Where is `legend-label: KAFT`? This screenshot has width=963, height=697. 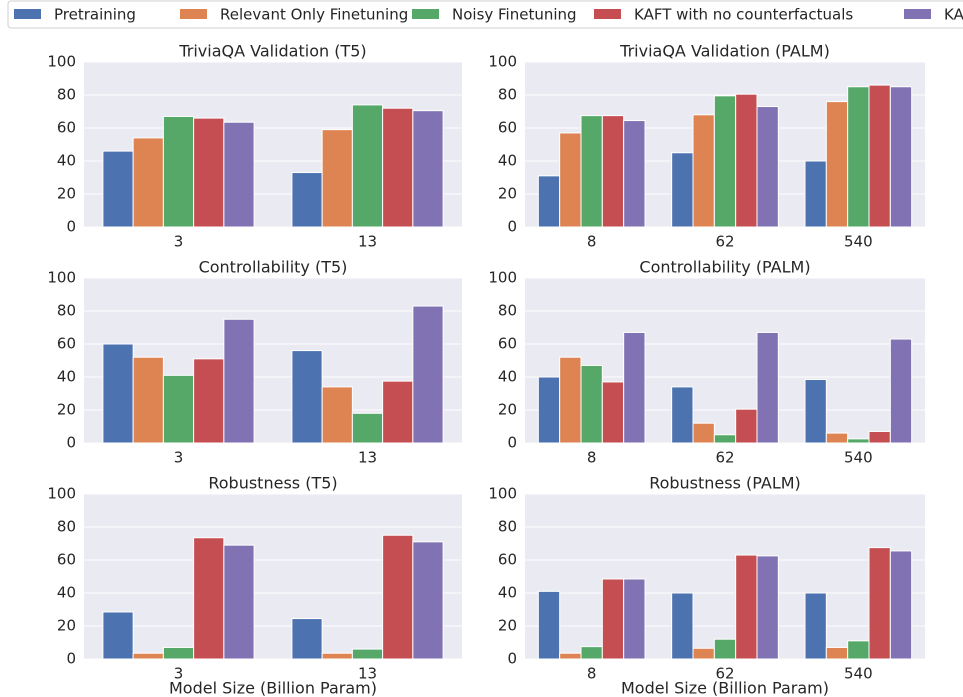 legend-label: KAFT is located at coordinates (953, 15).